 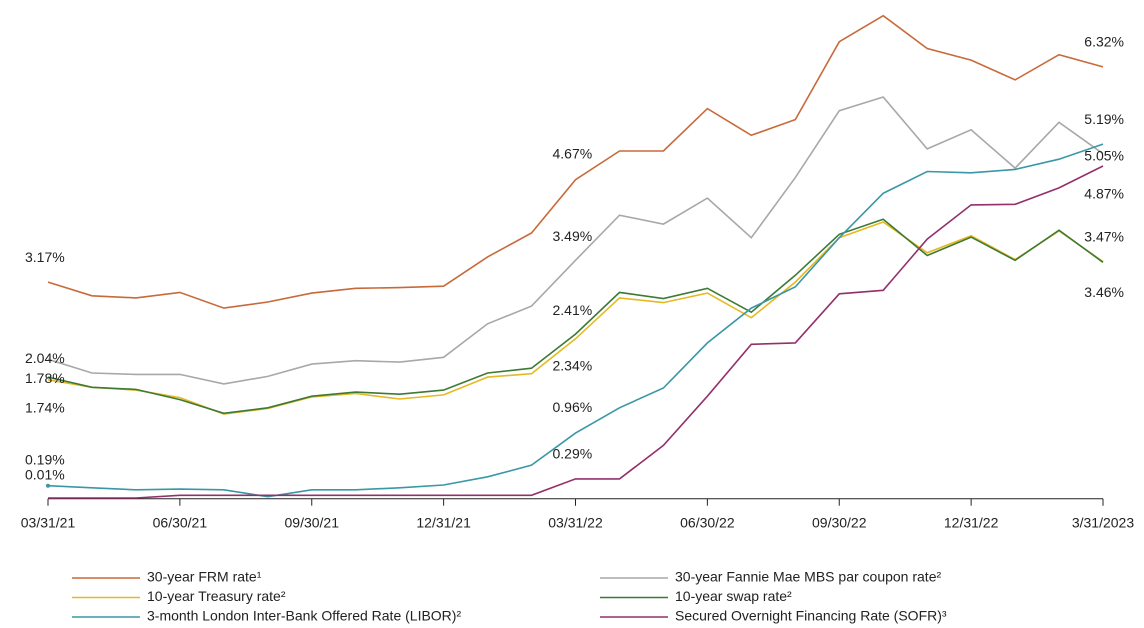 What do you see at coordinates (45, 408) in the screenshot?
I see `data-label: 1.74%` at bounding box center [45, 408].